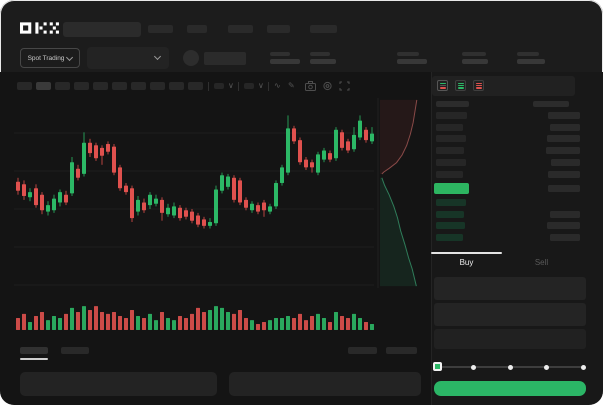 The height and width of the screenshot is (405, 603). What do you see at coordinates (277, 85) in the screenshot?
I see `line-tool-icon: ∿` at bounding box center [277, 85].